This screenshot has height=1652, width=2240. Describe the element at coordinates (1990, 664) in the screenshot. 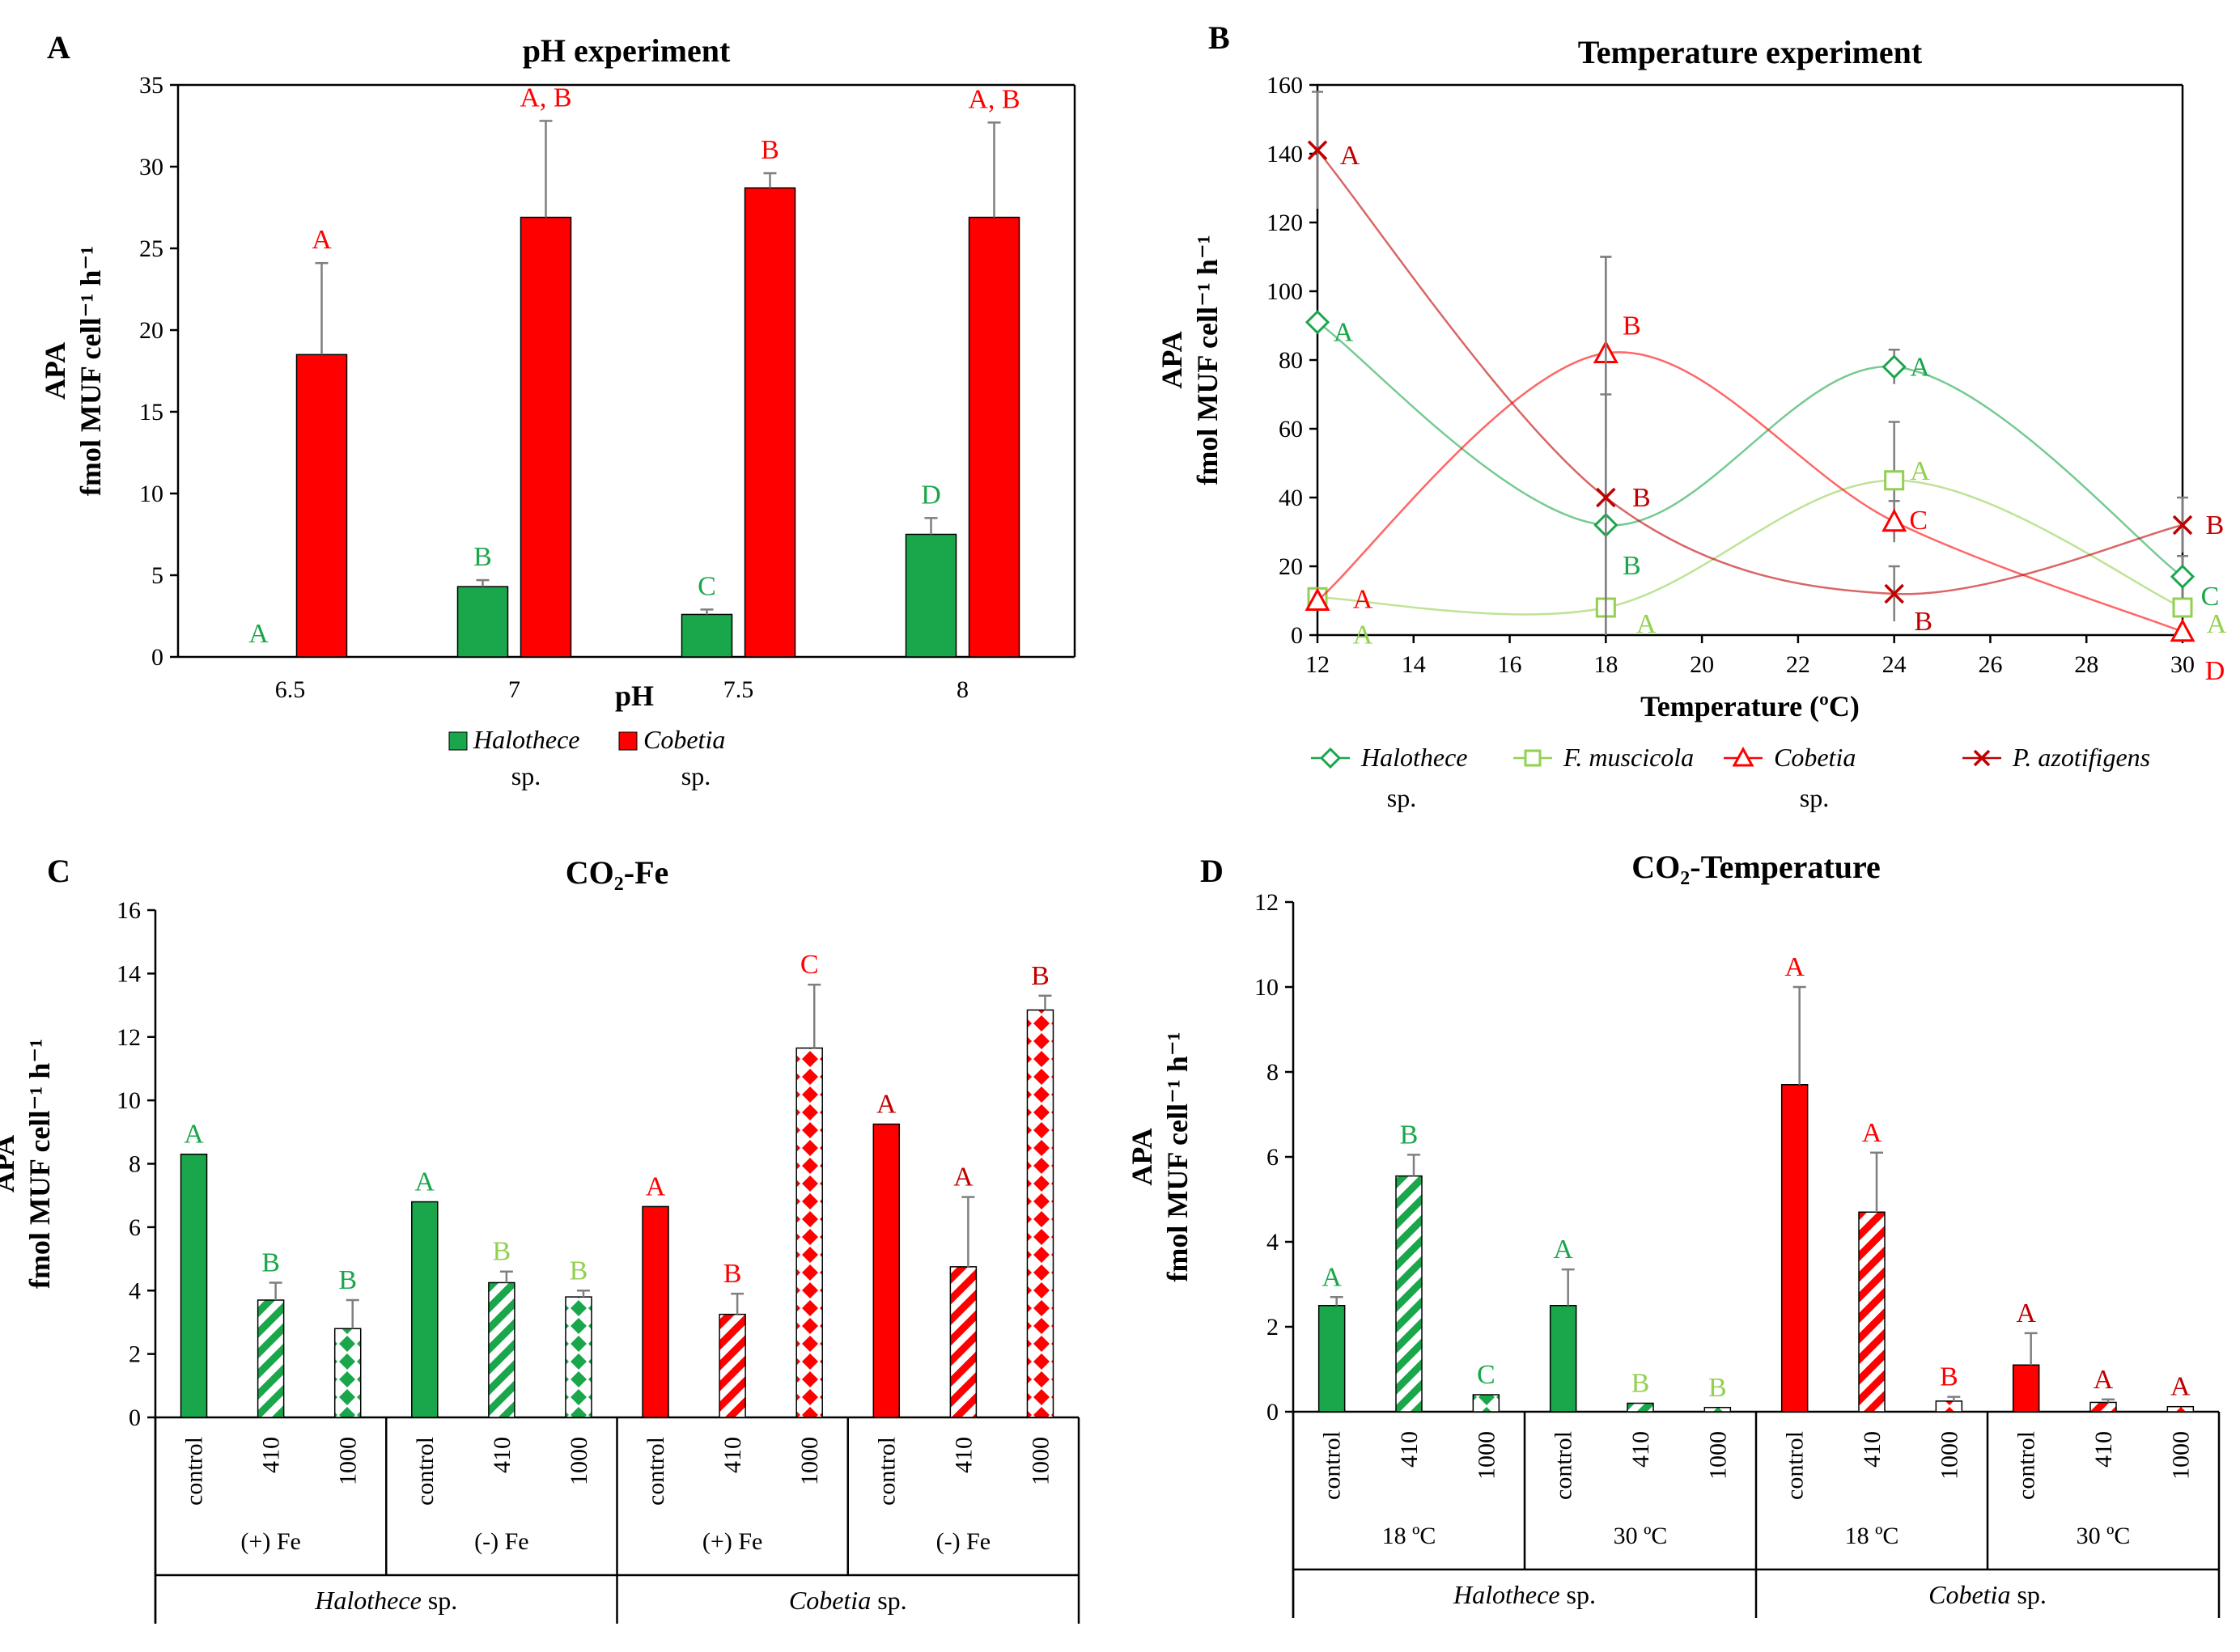

I see `B-x-tick-label: 26` at that location.